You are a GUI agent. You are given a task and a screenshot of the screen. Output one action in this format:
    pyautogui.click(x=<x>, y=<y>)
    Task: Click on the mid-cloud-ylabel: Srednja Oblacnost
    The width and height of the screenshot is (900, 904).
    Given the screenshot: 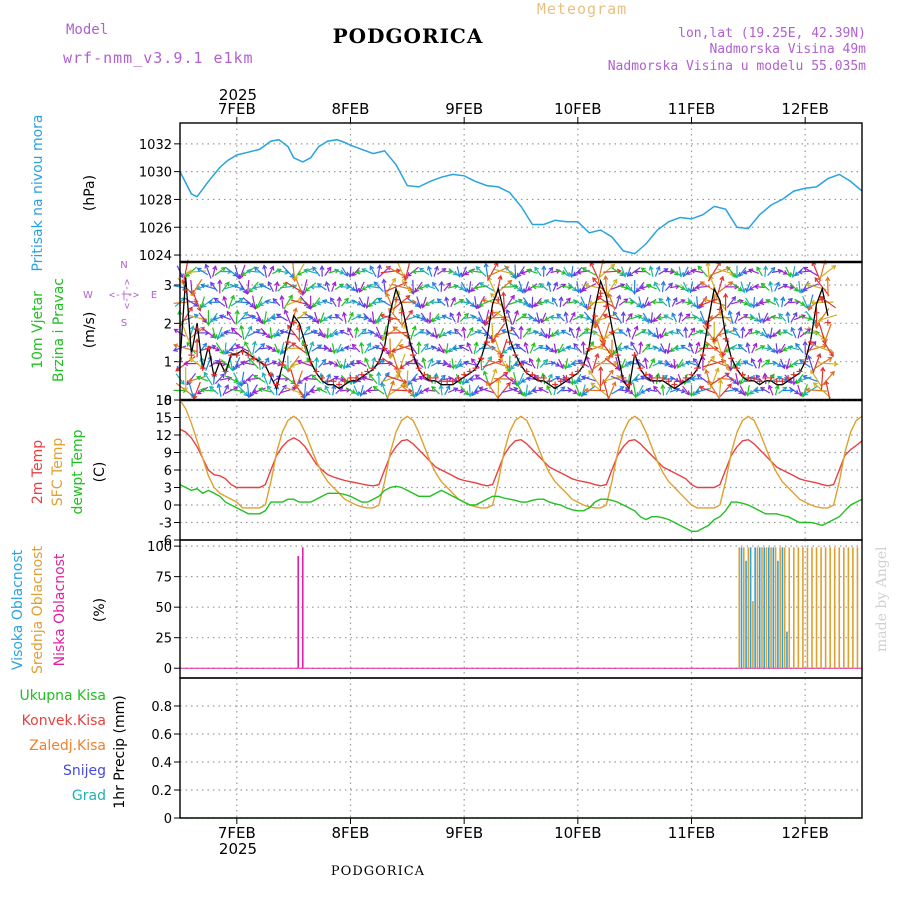 What is the action you would take?
    pyautogui.click(x=38, y=610)
    